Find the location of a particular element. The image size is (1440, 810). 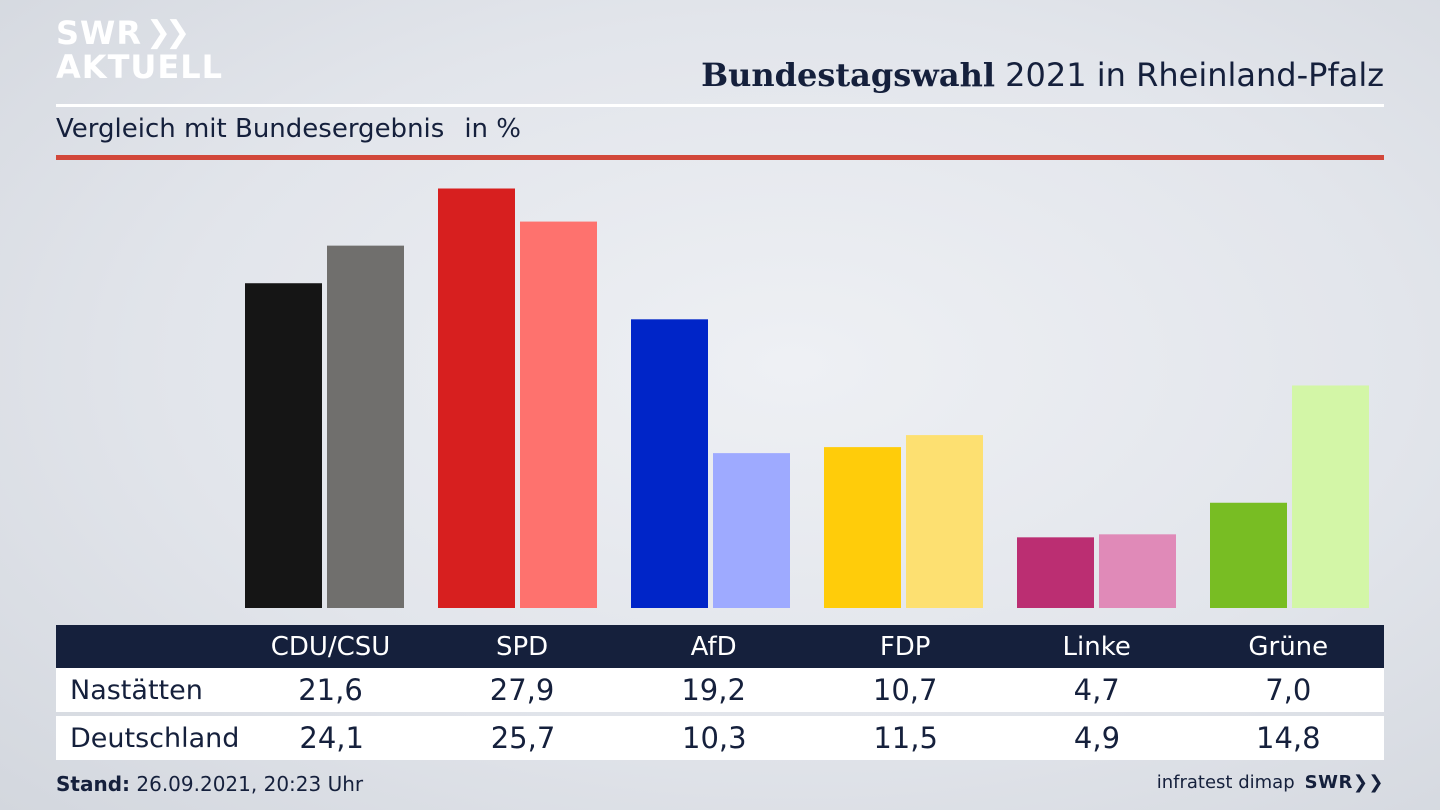

table-row: Deutschland 24,1 25,7 10,3 11,5 4,9 14,8 is located at coordinates (720, 738).